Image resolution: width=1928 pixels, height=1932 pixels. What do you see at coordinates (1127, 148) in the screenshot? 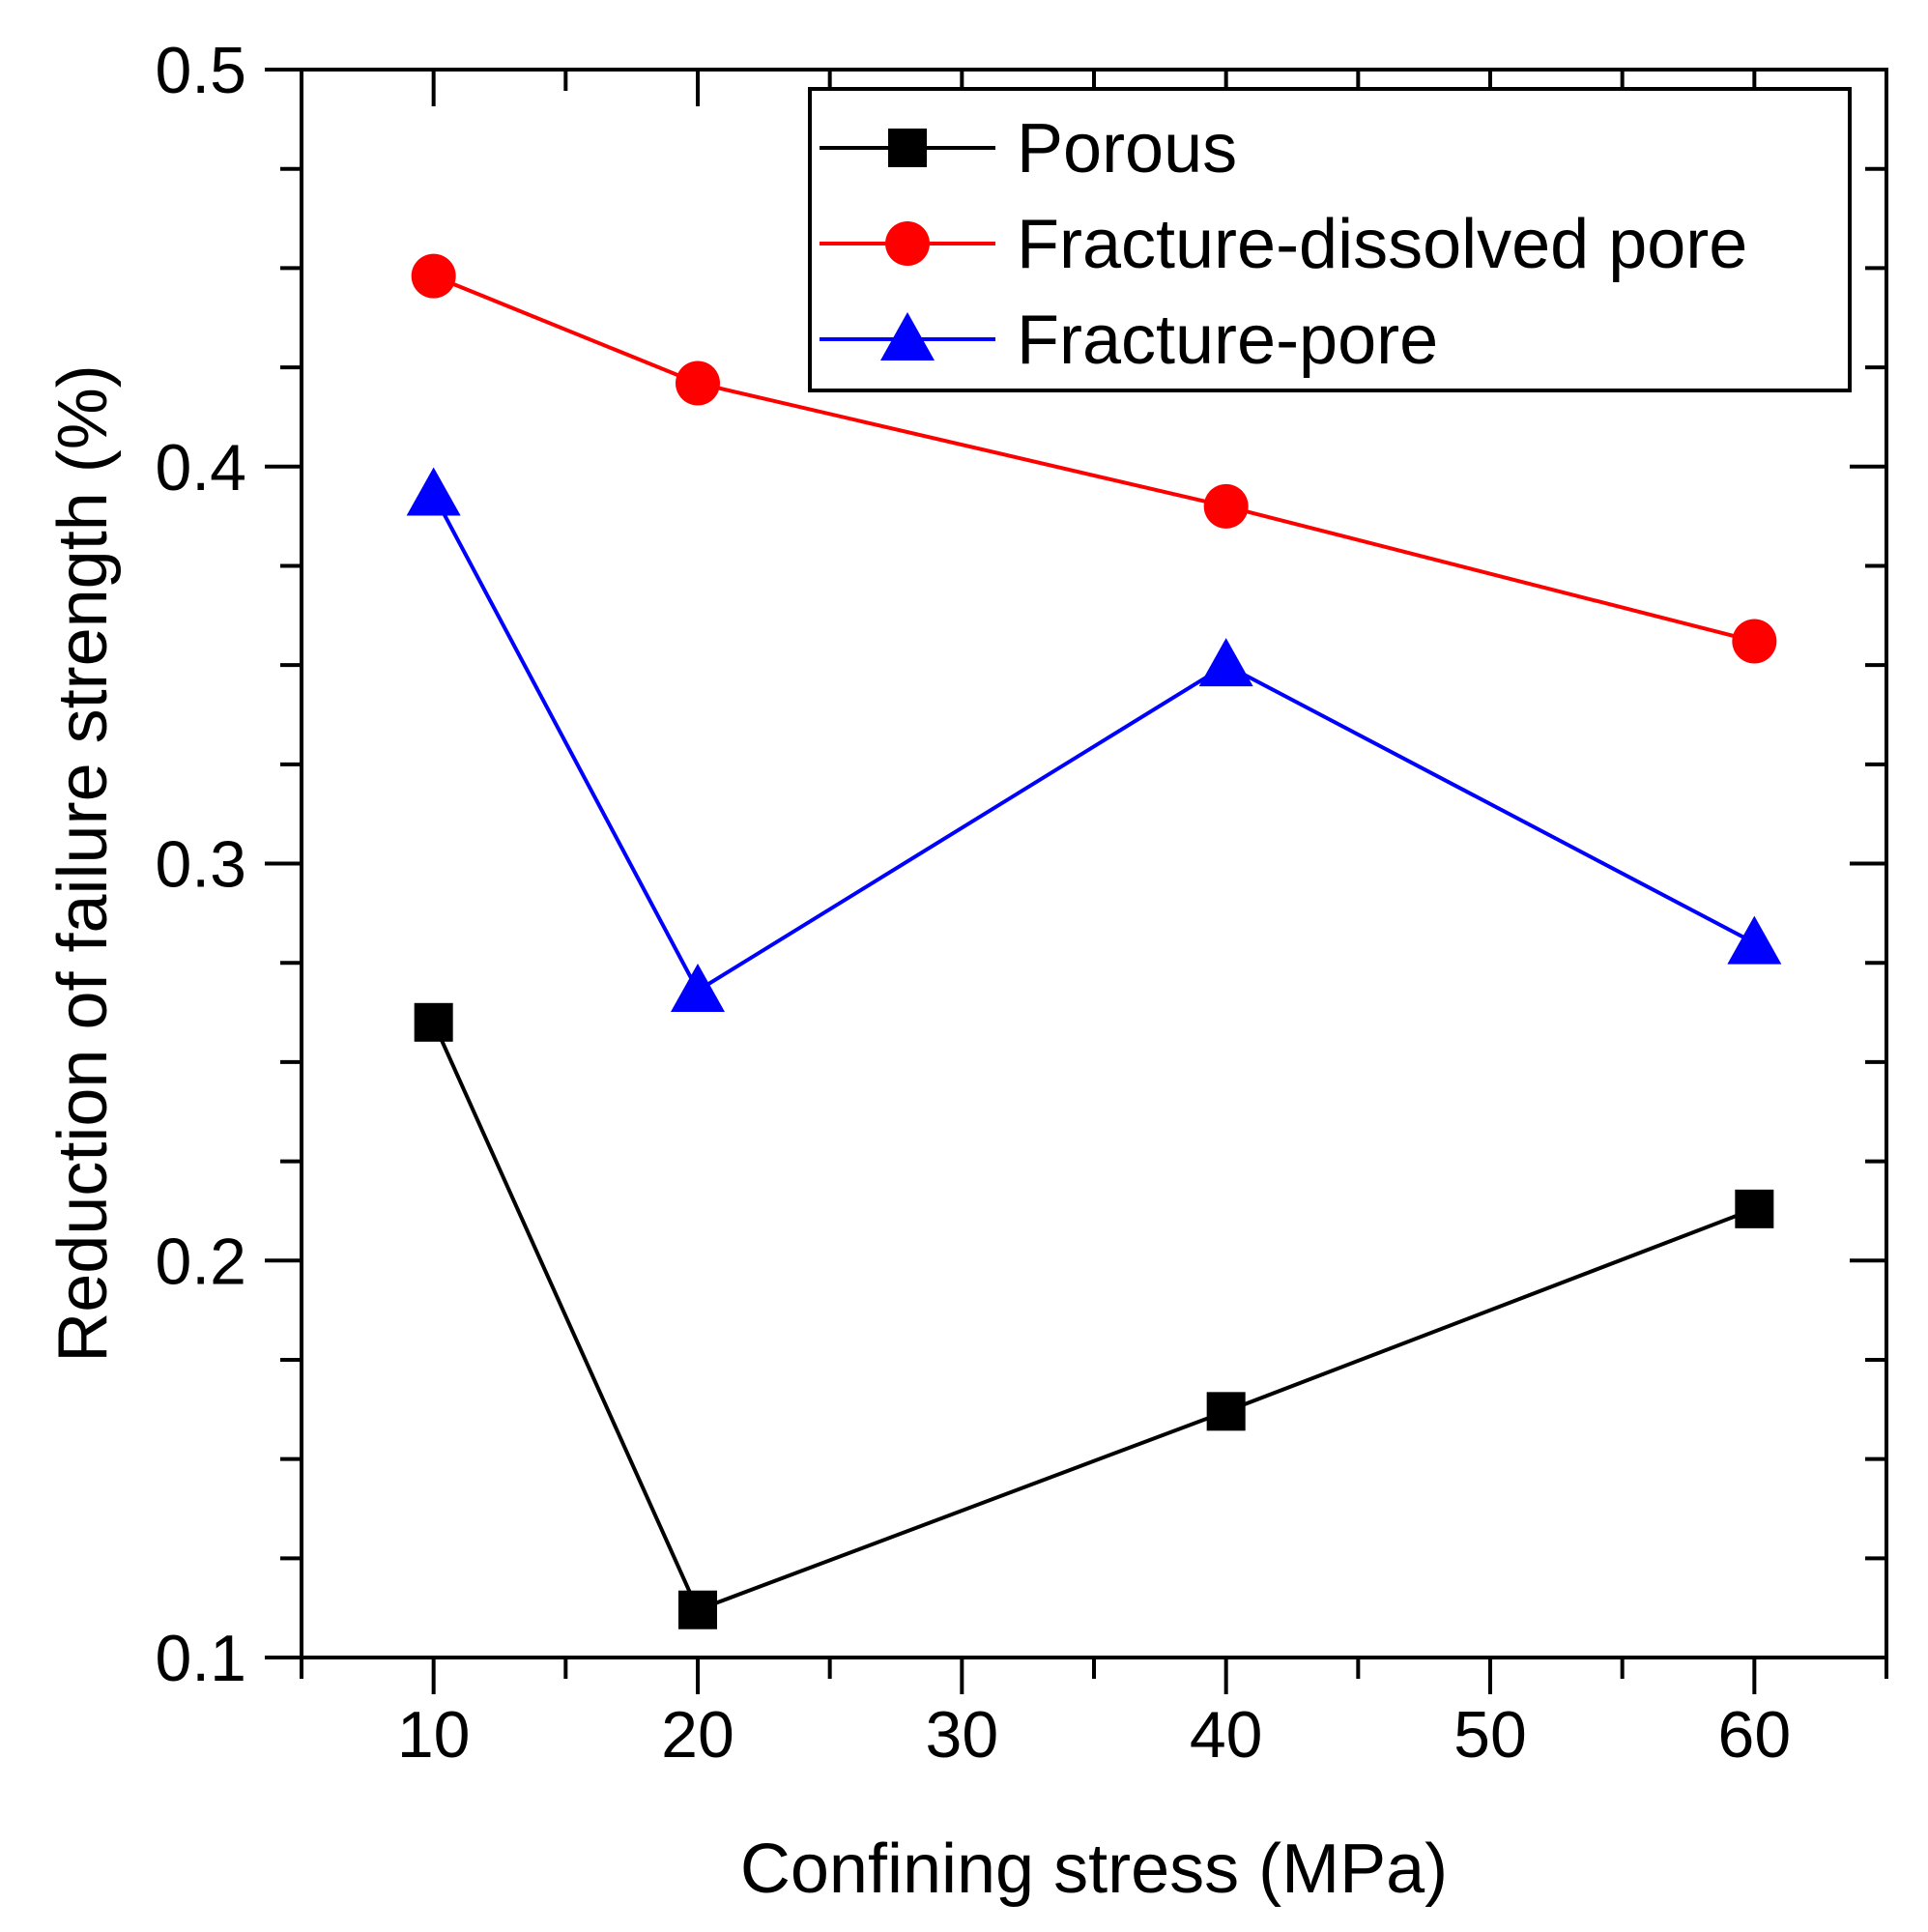
I see `legend-label: Porous` at bounding box center [1127, 148].